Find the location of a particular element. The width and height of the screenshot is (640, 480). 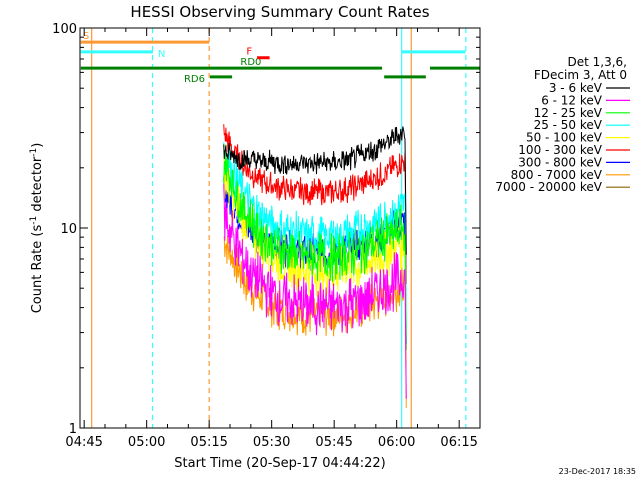

x-tick-label: 06:15 is located at coordinates (458, 442).